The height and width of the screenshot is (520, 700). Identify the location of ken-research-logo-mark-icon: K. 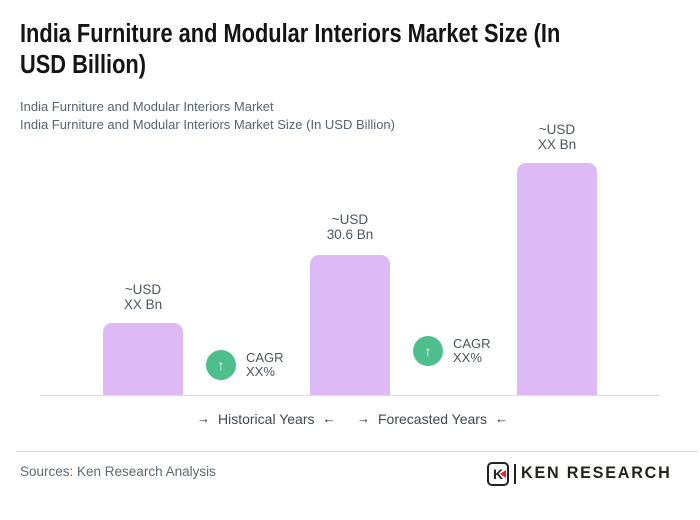
(498, 473).